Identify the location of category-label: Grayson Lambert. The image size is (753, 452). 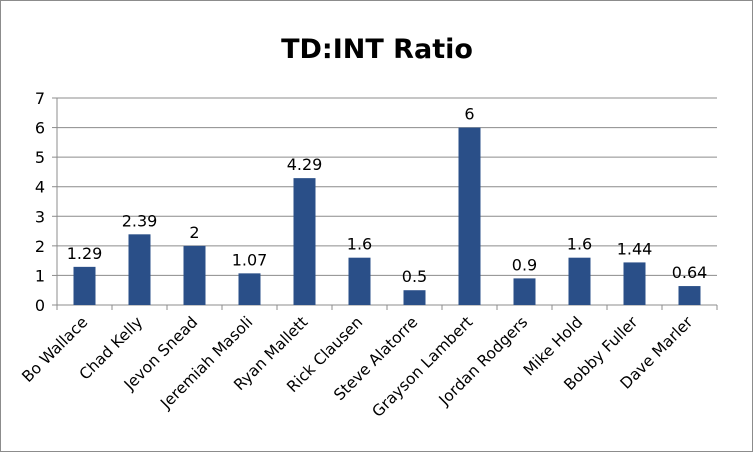
(423, 367).